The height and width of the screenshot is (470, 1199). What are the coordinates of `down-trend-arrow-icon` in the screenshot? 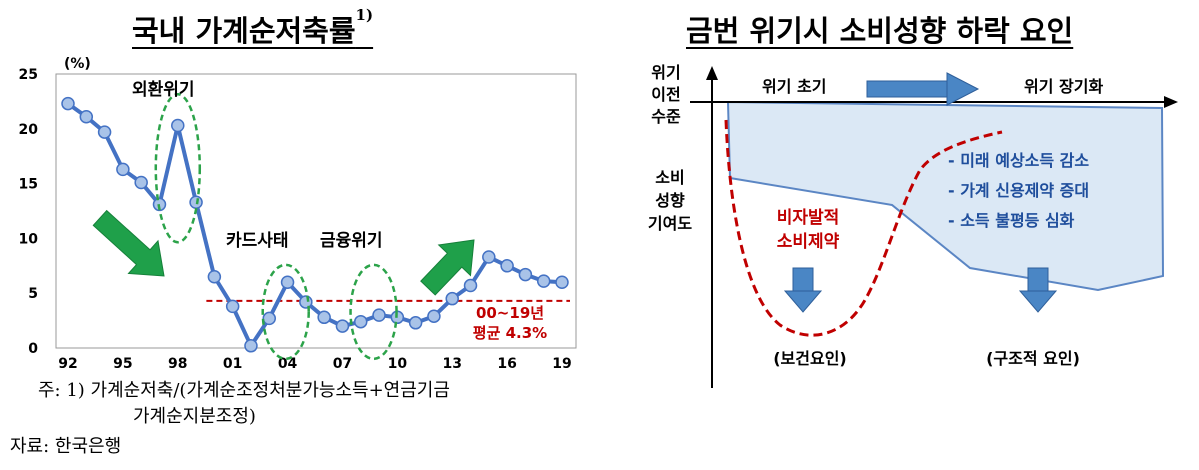 It's located at (128, 243).